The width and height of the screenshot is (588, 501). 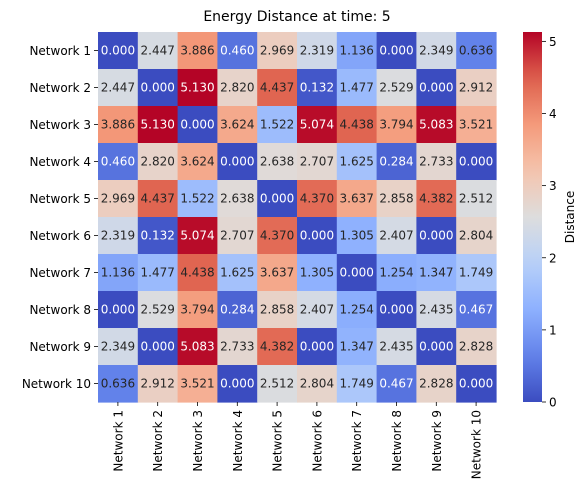 I want to click on cell-value-label: 2.407, so click(x=396, y=236).